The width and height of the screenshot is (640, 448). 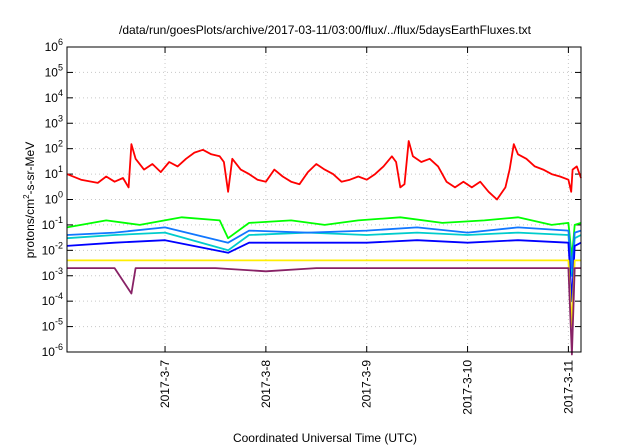 What do you see at coordinates (30, 168) in the screenshot?
I see `y-axis-label-rest: -s-sr-MeV` at bounding box center [30, 168].